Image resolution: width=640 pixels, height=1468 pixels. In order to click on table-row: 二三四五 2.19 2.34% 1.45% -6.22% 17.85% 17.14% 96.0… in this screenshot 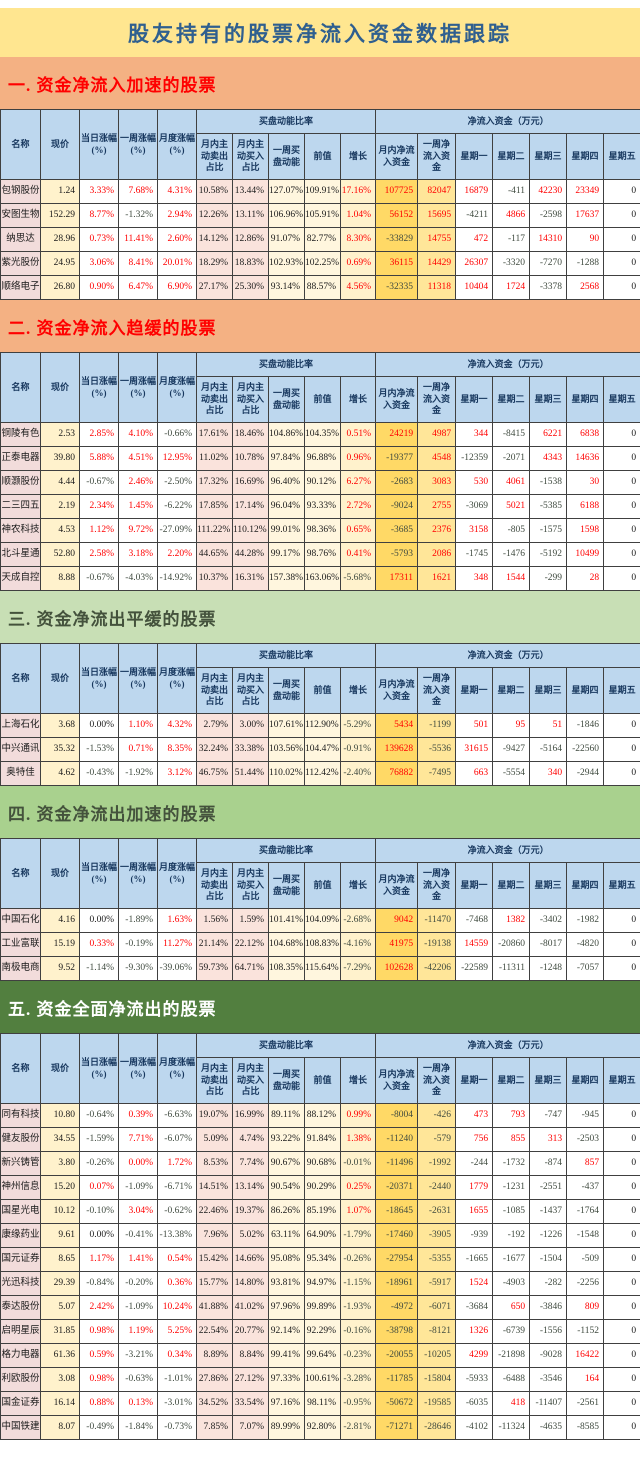, I will do `click(320, 506)`.